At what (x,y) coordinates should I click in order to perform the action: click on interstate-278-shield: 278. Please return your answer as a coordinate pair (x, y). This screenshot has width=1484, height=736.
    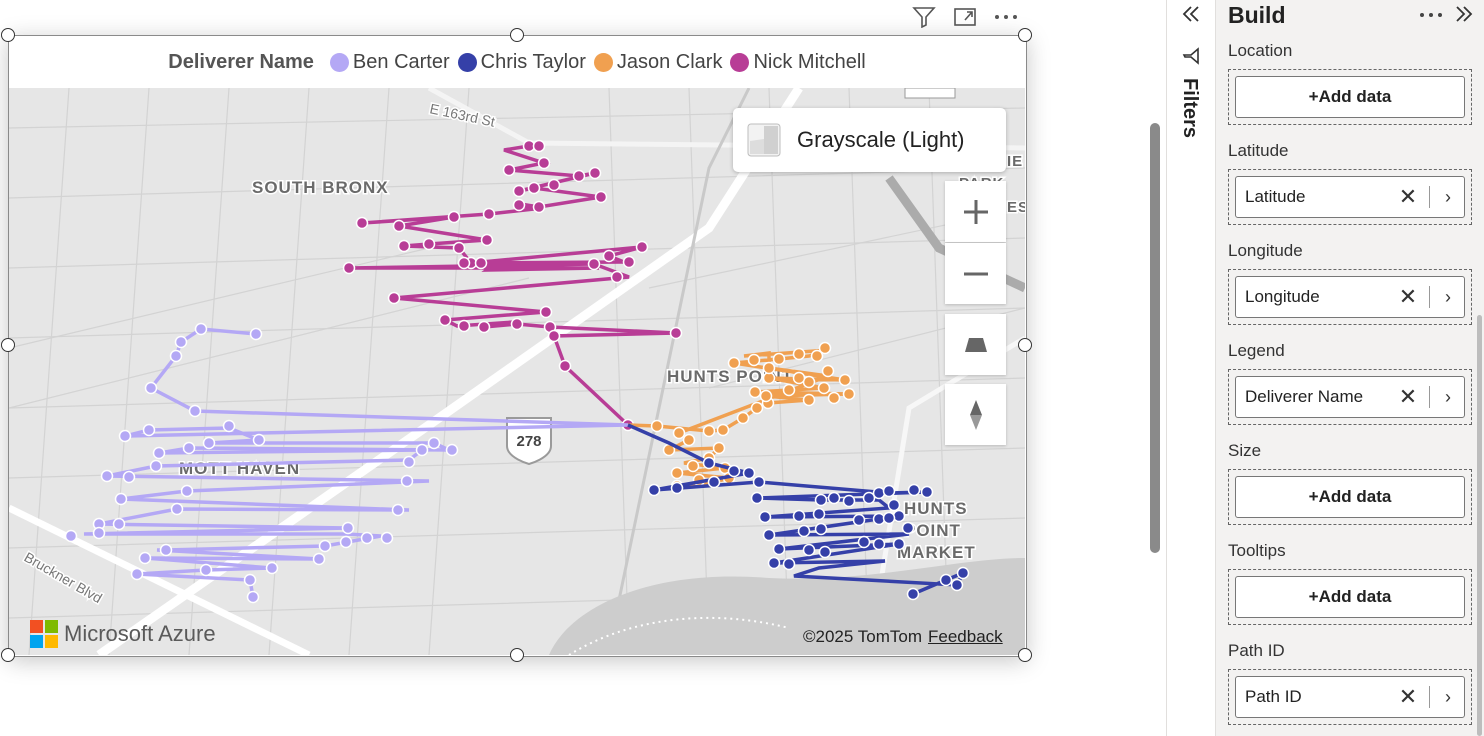
    Looking at the image, I should click on (529, 441).